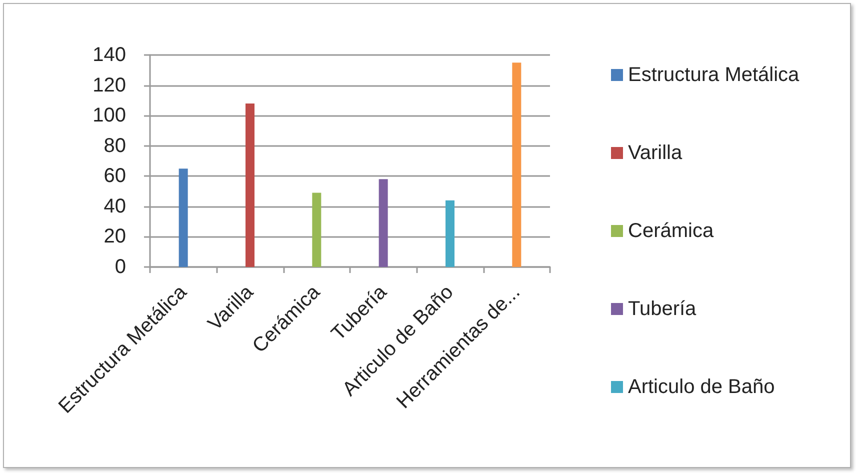 The image size is (856, 473). What do you see at coordinates (115, 237) in the screenshot?
I see `y-tick-label: 20` at bounding box center [115, 237].